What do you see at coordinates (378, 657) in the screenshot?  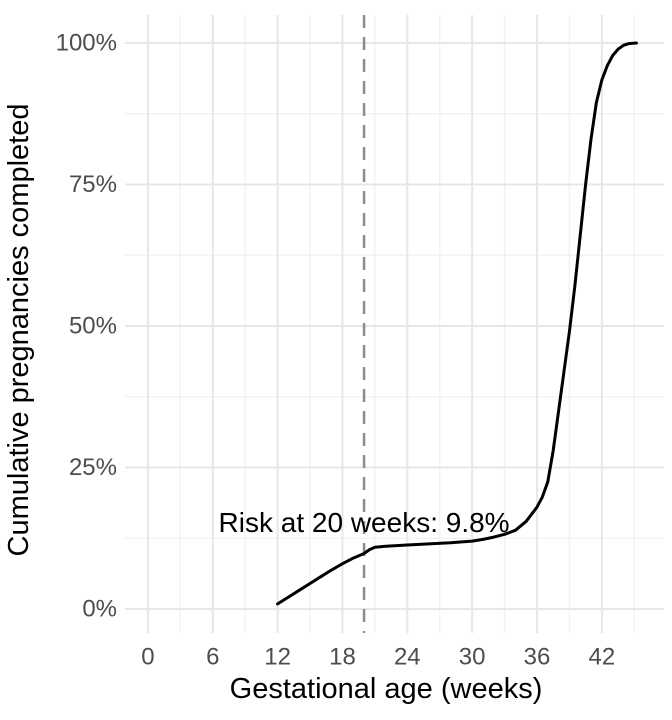 I see `x-axis-tick-labels: 0 6 12 18 24 30 36 42` at bounding box center [378, 657].